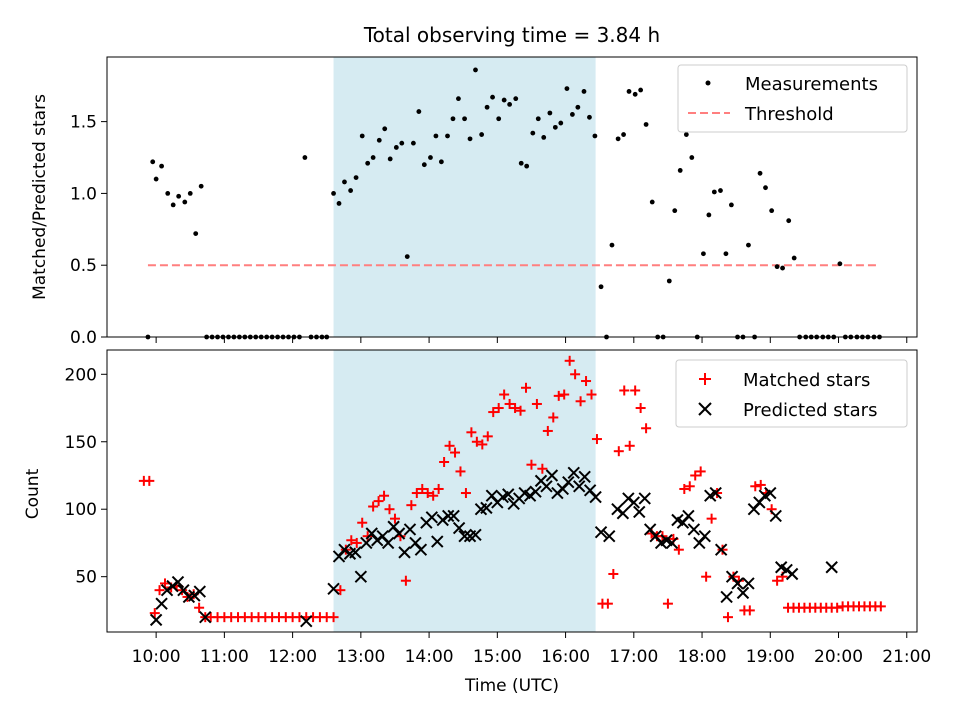 The width and height of the screenshot is (960, 724). I want to click on legend-predicted-label: Predicted stars, so click(810, 410).